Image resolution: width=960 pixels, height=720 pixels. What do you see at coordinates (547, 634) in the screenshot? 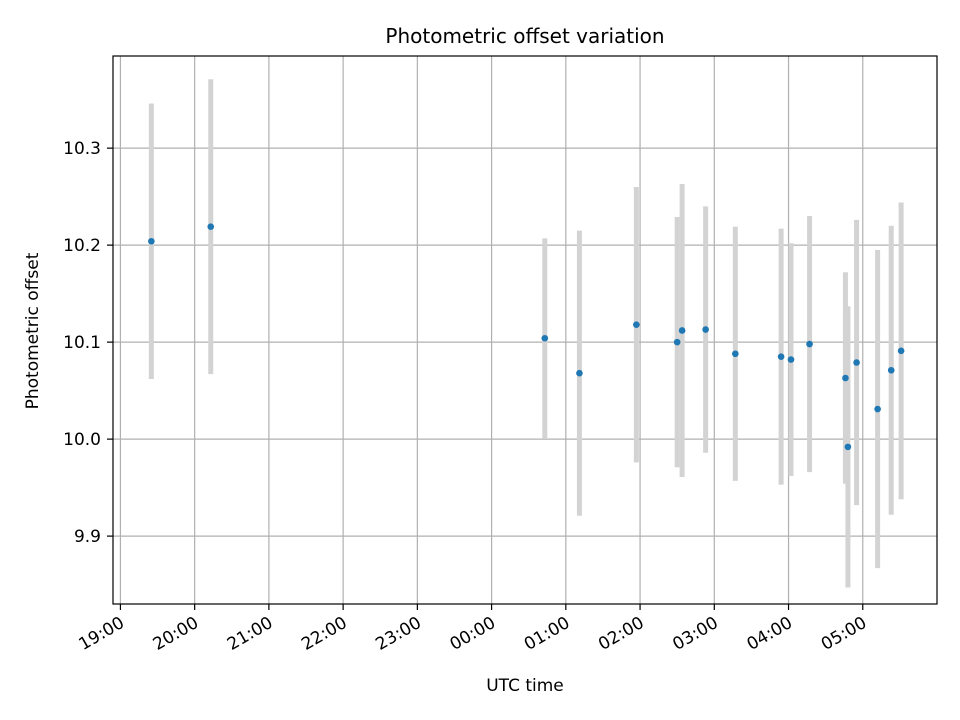
I see `x-tick-label: 01:00` at bounding box center [547, 634].